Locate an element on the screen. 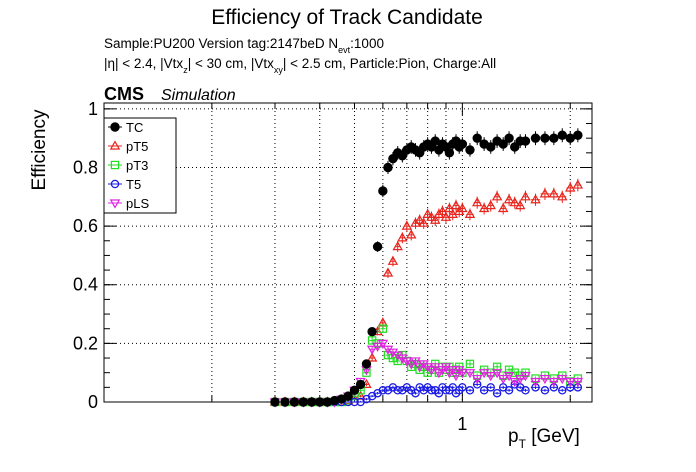  legend-label-pT5: pT5 is located at coordinates (137, 146).